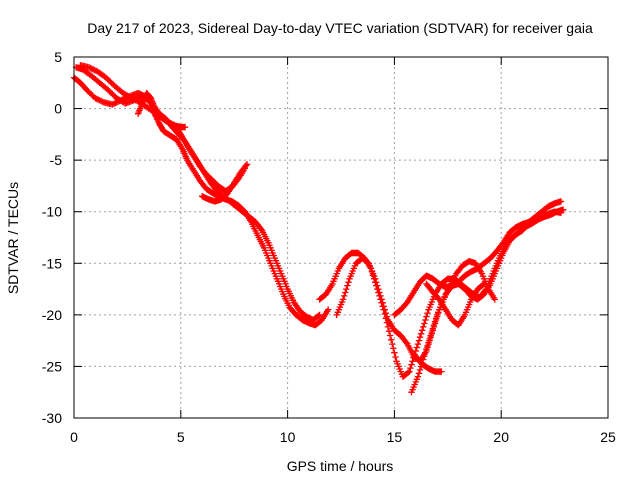 The height and width of the screenshot is (480, 640). I want to click on x-tick-label: 25, so click(608, 437).